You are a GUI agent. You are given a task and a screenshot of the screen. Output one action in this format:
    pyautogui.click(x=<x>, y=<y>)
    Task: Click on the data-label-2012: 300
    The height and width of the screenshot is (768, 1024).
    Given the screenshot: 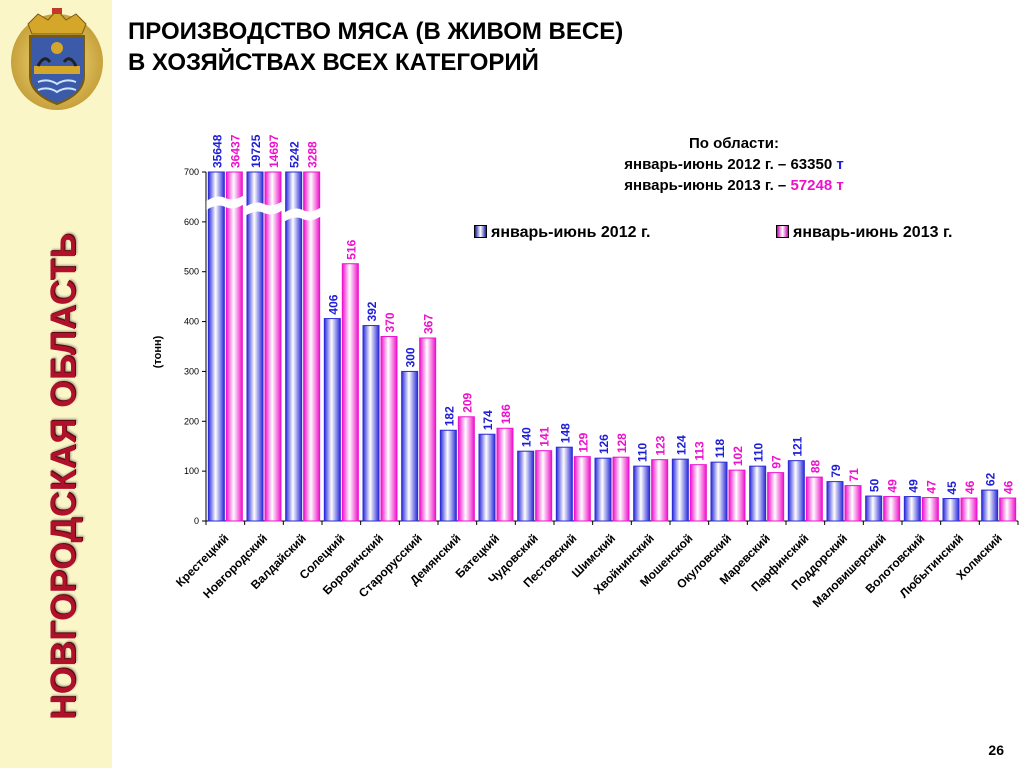 What is the action you would take?
    pyautogui.click(x=411, y=357)
    